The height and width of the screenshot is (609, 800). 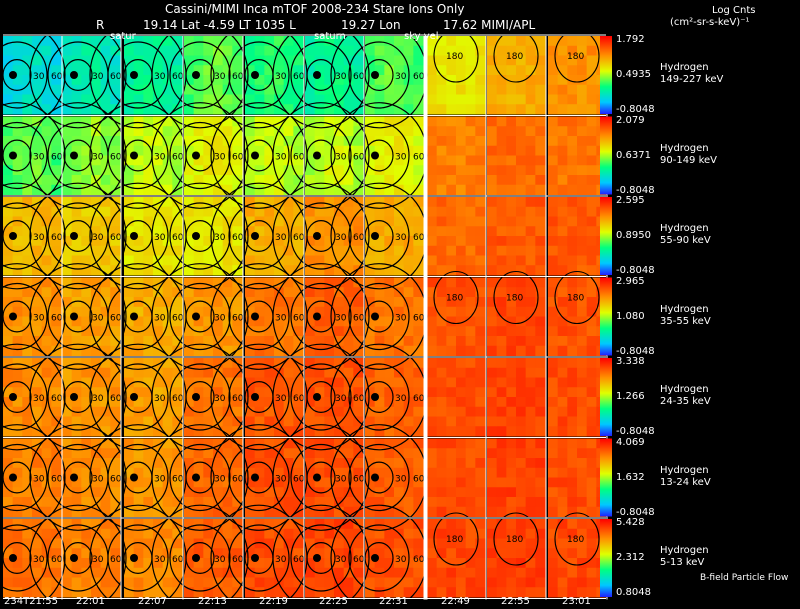 What do you see at coordinates (123, 36) in the screenshot?
I see `saturn-label-a: satur` at bounding box center [123, 36].